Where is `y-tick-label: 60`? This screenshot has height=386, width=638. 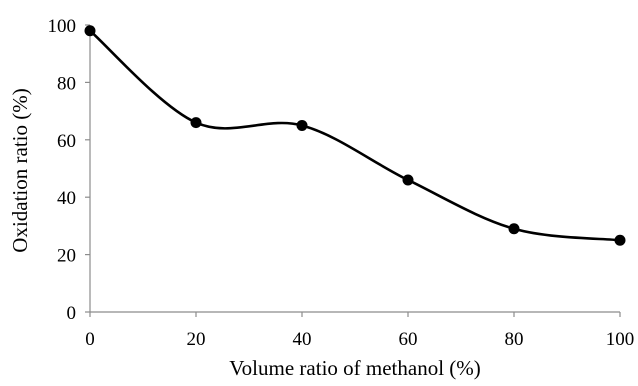 y-tick-label: 60 is located at coordinates (66, 141).